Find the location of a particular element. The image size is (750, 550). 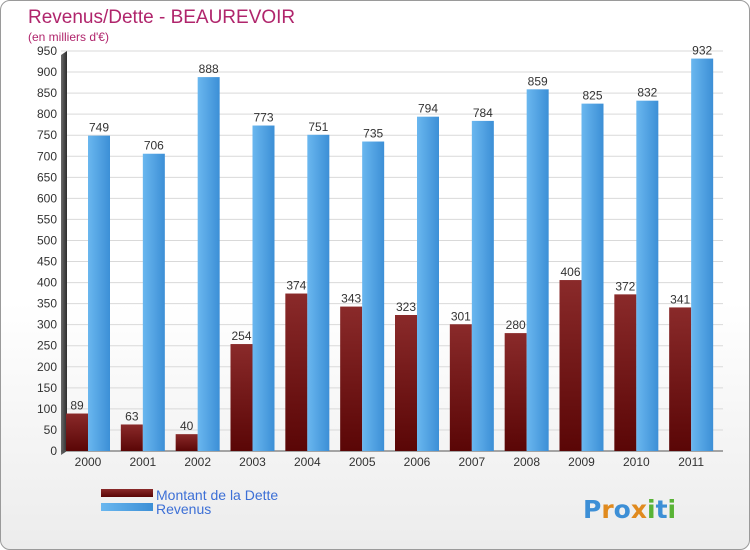

data-label-revenus: 735 is located at coordinates (373, 134).